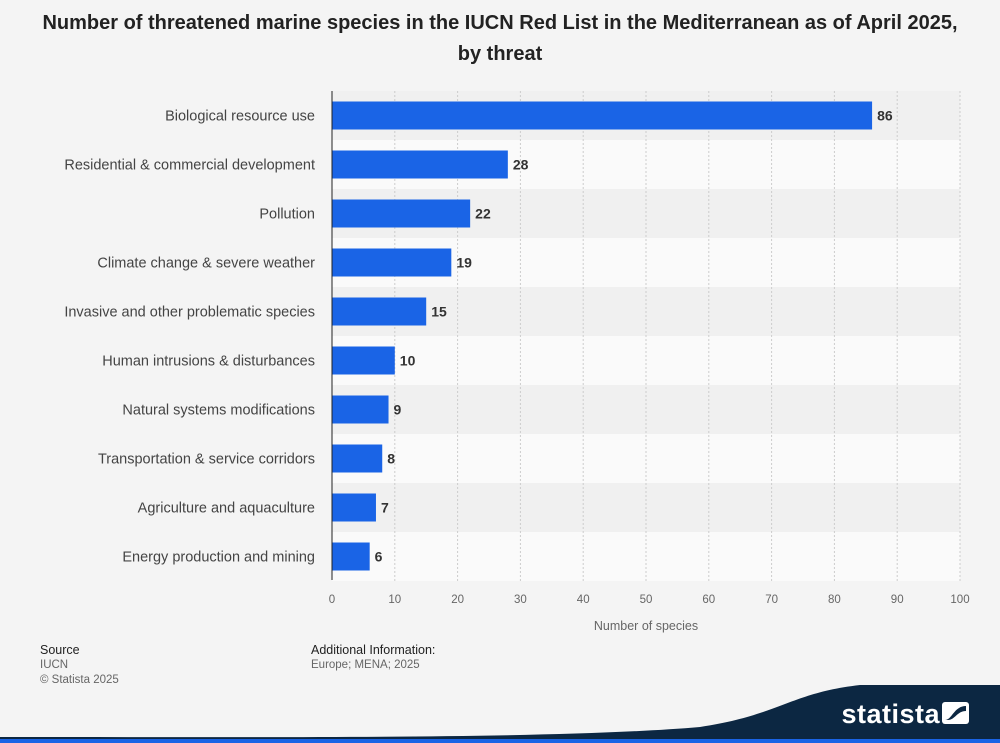 The image size is (1000, 743). I want to click on category-label: Invasive and other problematic species, so click(189, 313).